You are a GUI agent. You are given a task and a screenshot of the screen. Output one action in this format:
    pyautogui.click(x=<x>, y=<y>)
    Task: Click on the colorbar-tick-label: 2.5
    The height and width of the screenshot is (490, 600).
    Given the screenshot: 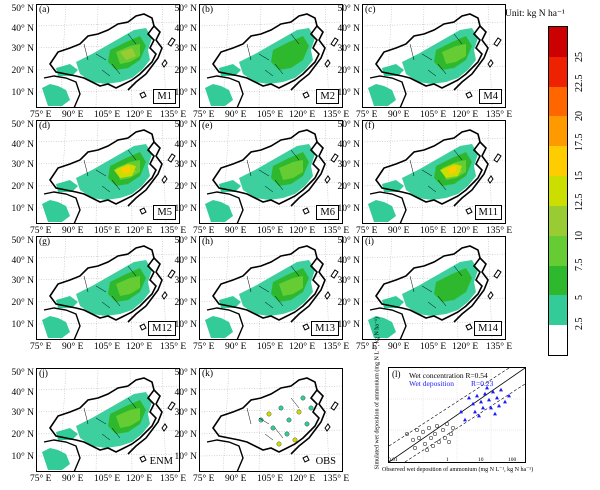 What is the action you would take?
    pyautogui.click(x=579, y=324)
    